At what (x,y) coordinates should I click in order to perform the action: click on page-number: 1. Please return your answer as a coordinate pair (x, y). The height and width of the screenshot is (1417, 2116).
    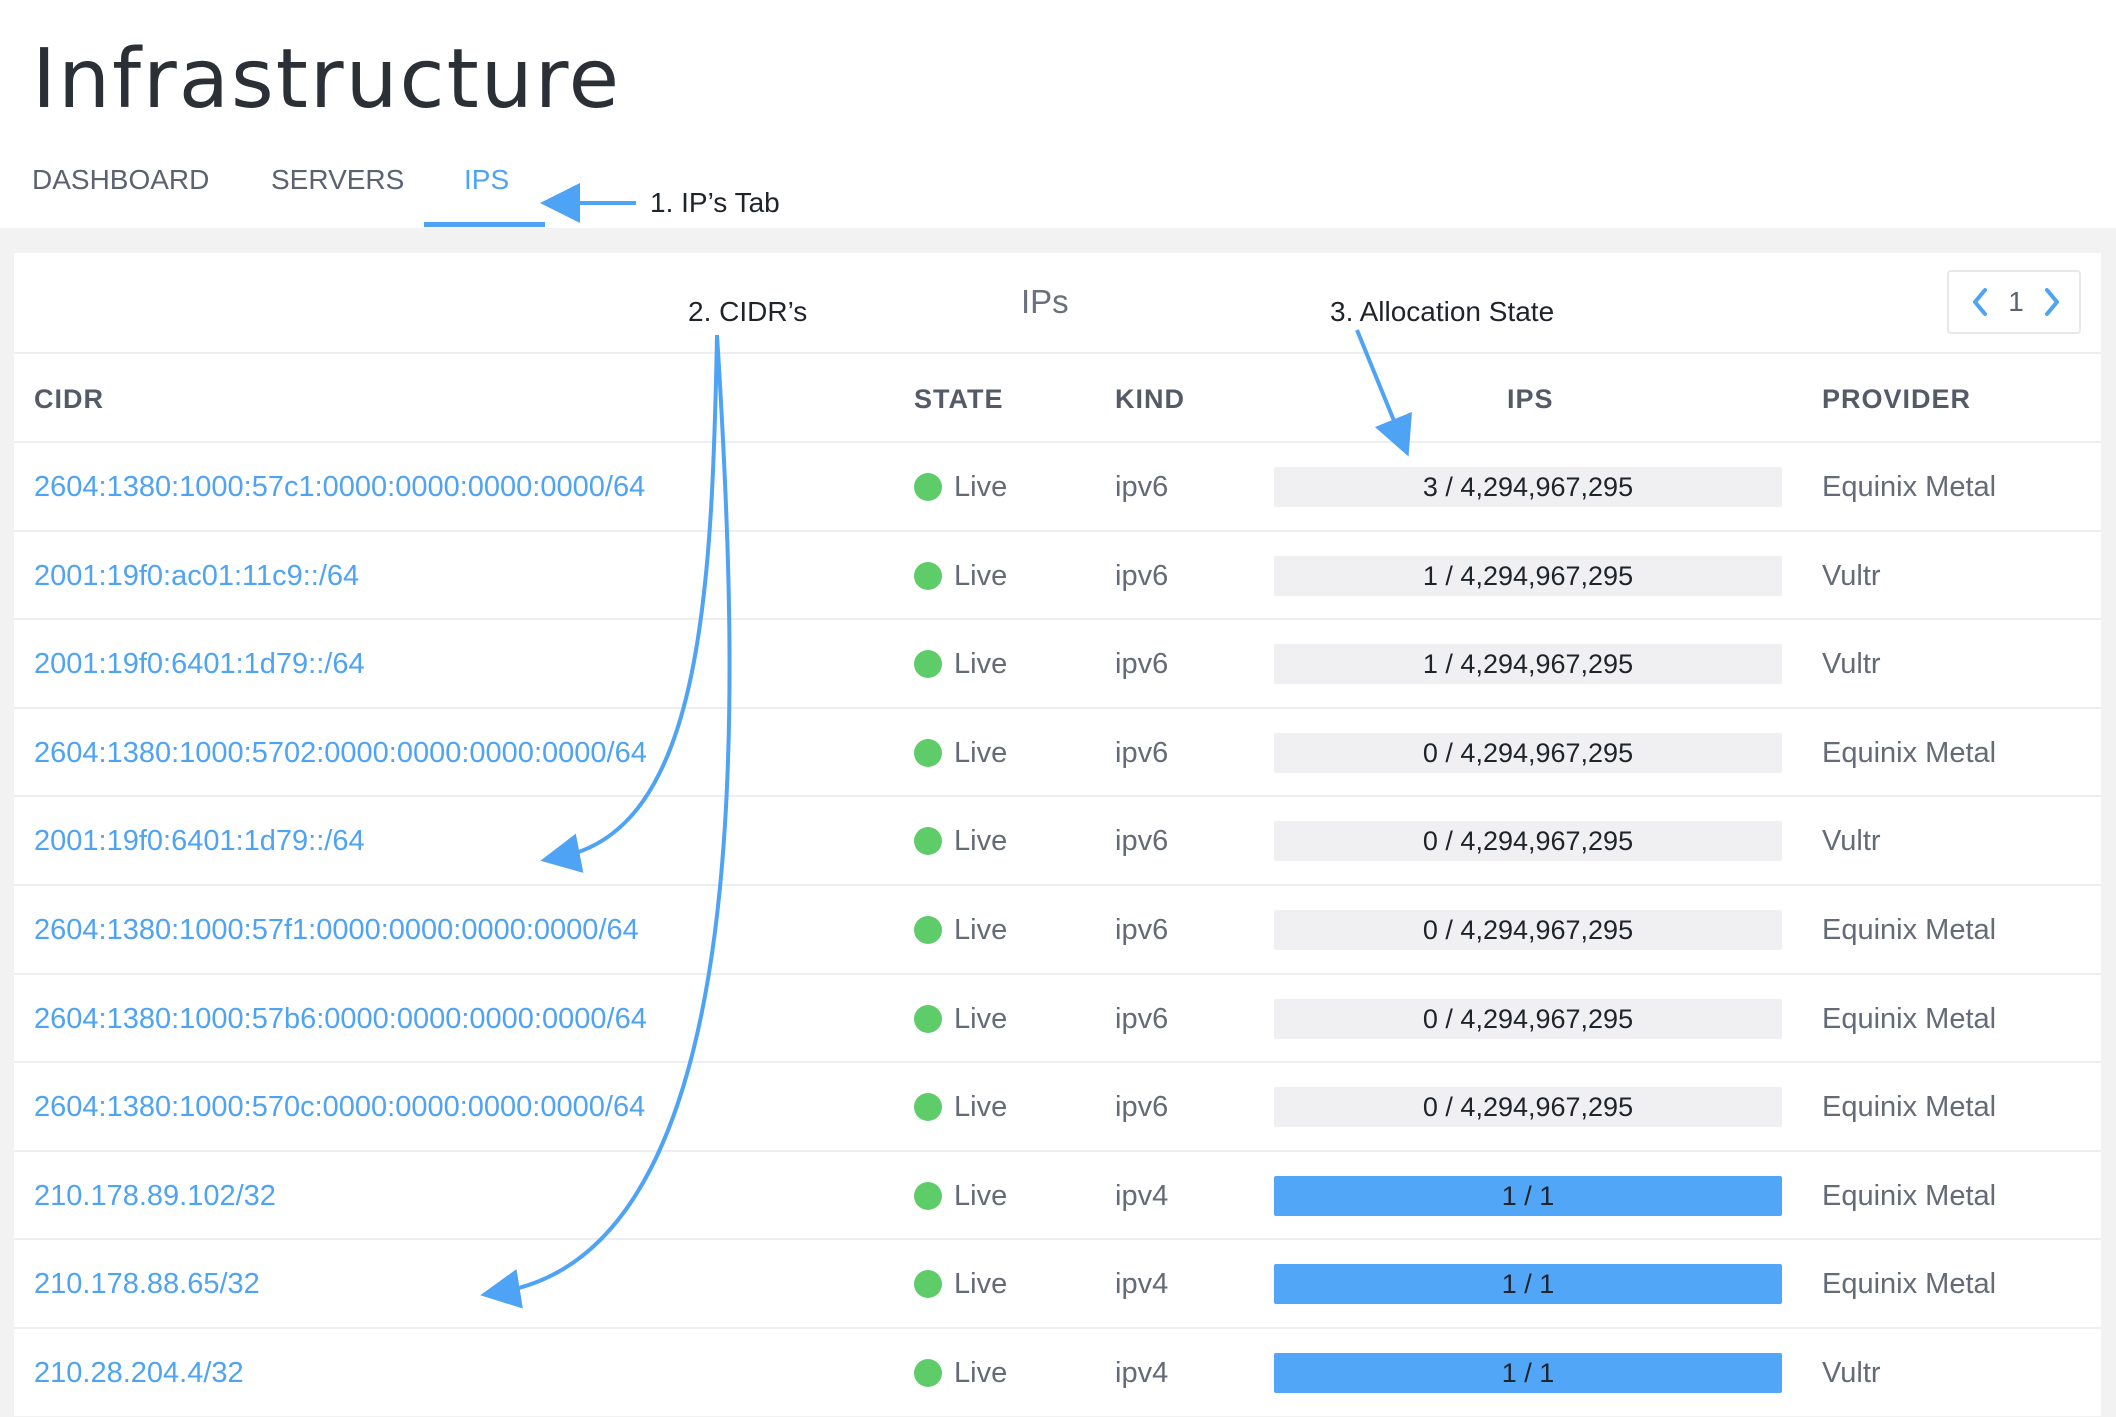
    Looking at the image, I should click on (2016, 301).